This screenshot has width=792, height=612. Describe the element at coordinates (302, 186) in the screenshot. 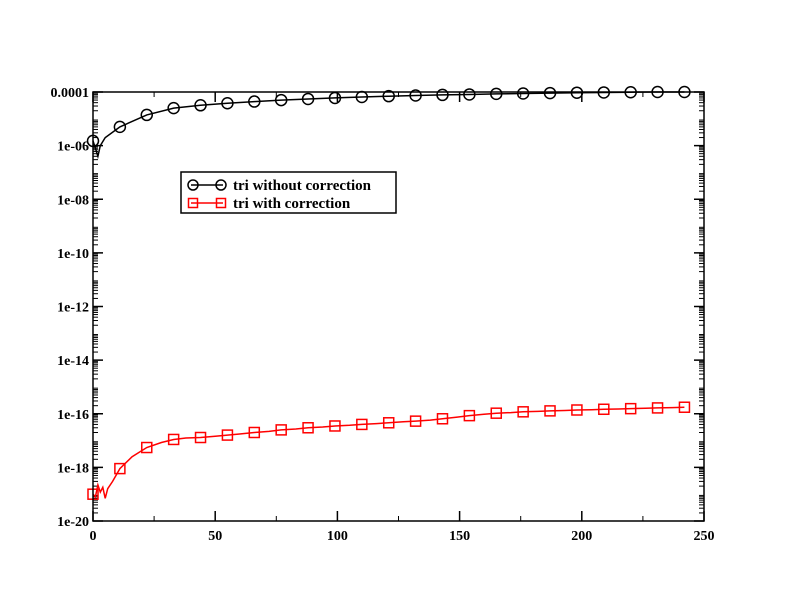

I see `legend-label-0: tri without correction` at that location.